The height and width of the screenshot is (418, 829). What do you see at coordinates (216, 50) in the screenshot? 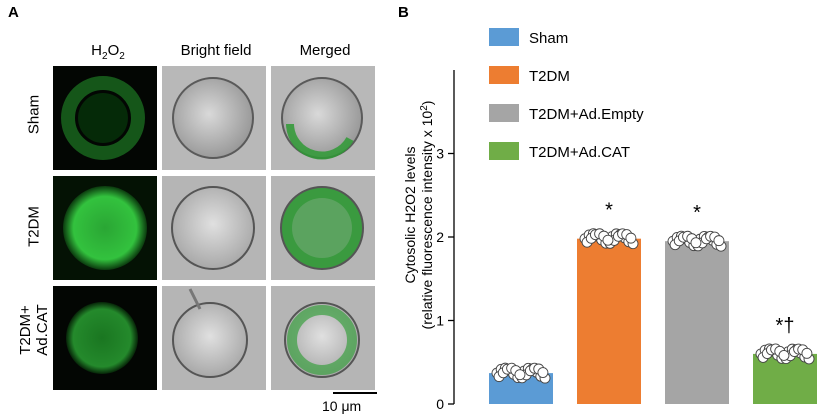
I see `column-header-bright-field: Bright field` at bounding box center [216, 50].